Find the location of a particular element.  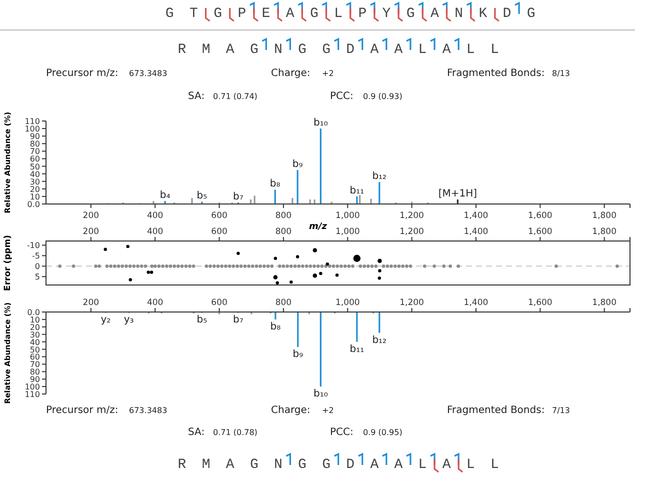

y-tick-label: 5 is located at coordinates (37, 277).